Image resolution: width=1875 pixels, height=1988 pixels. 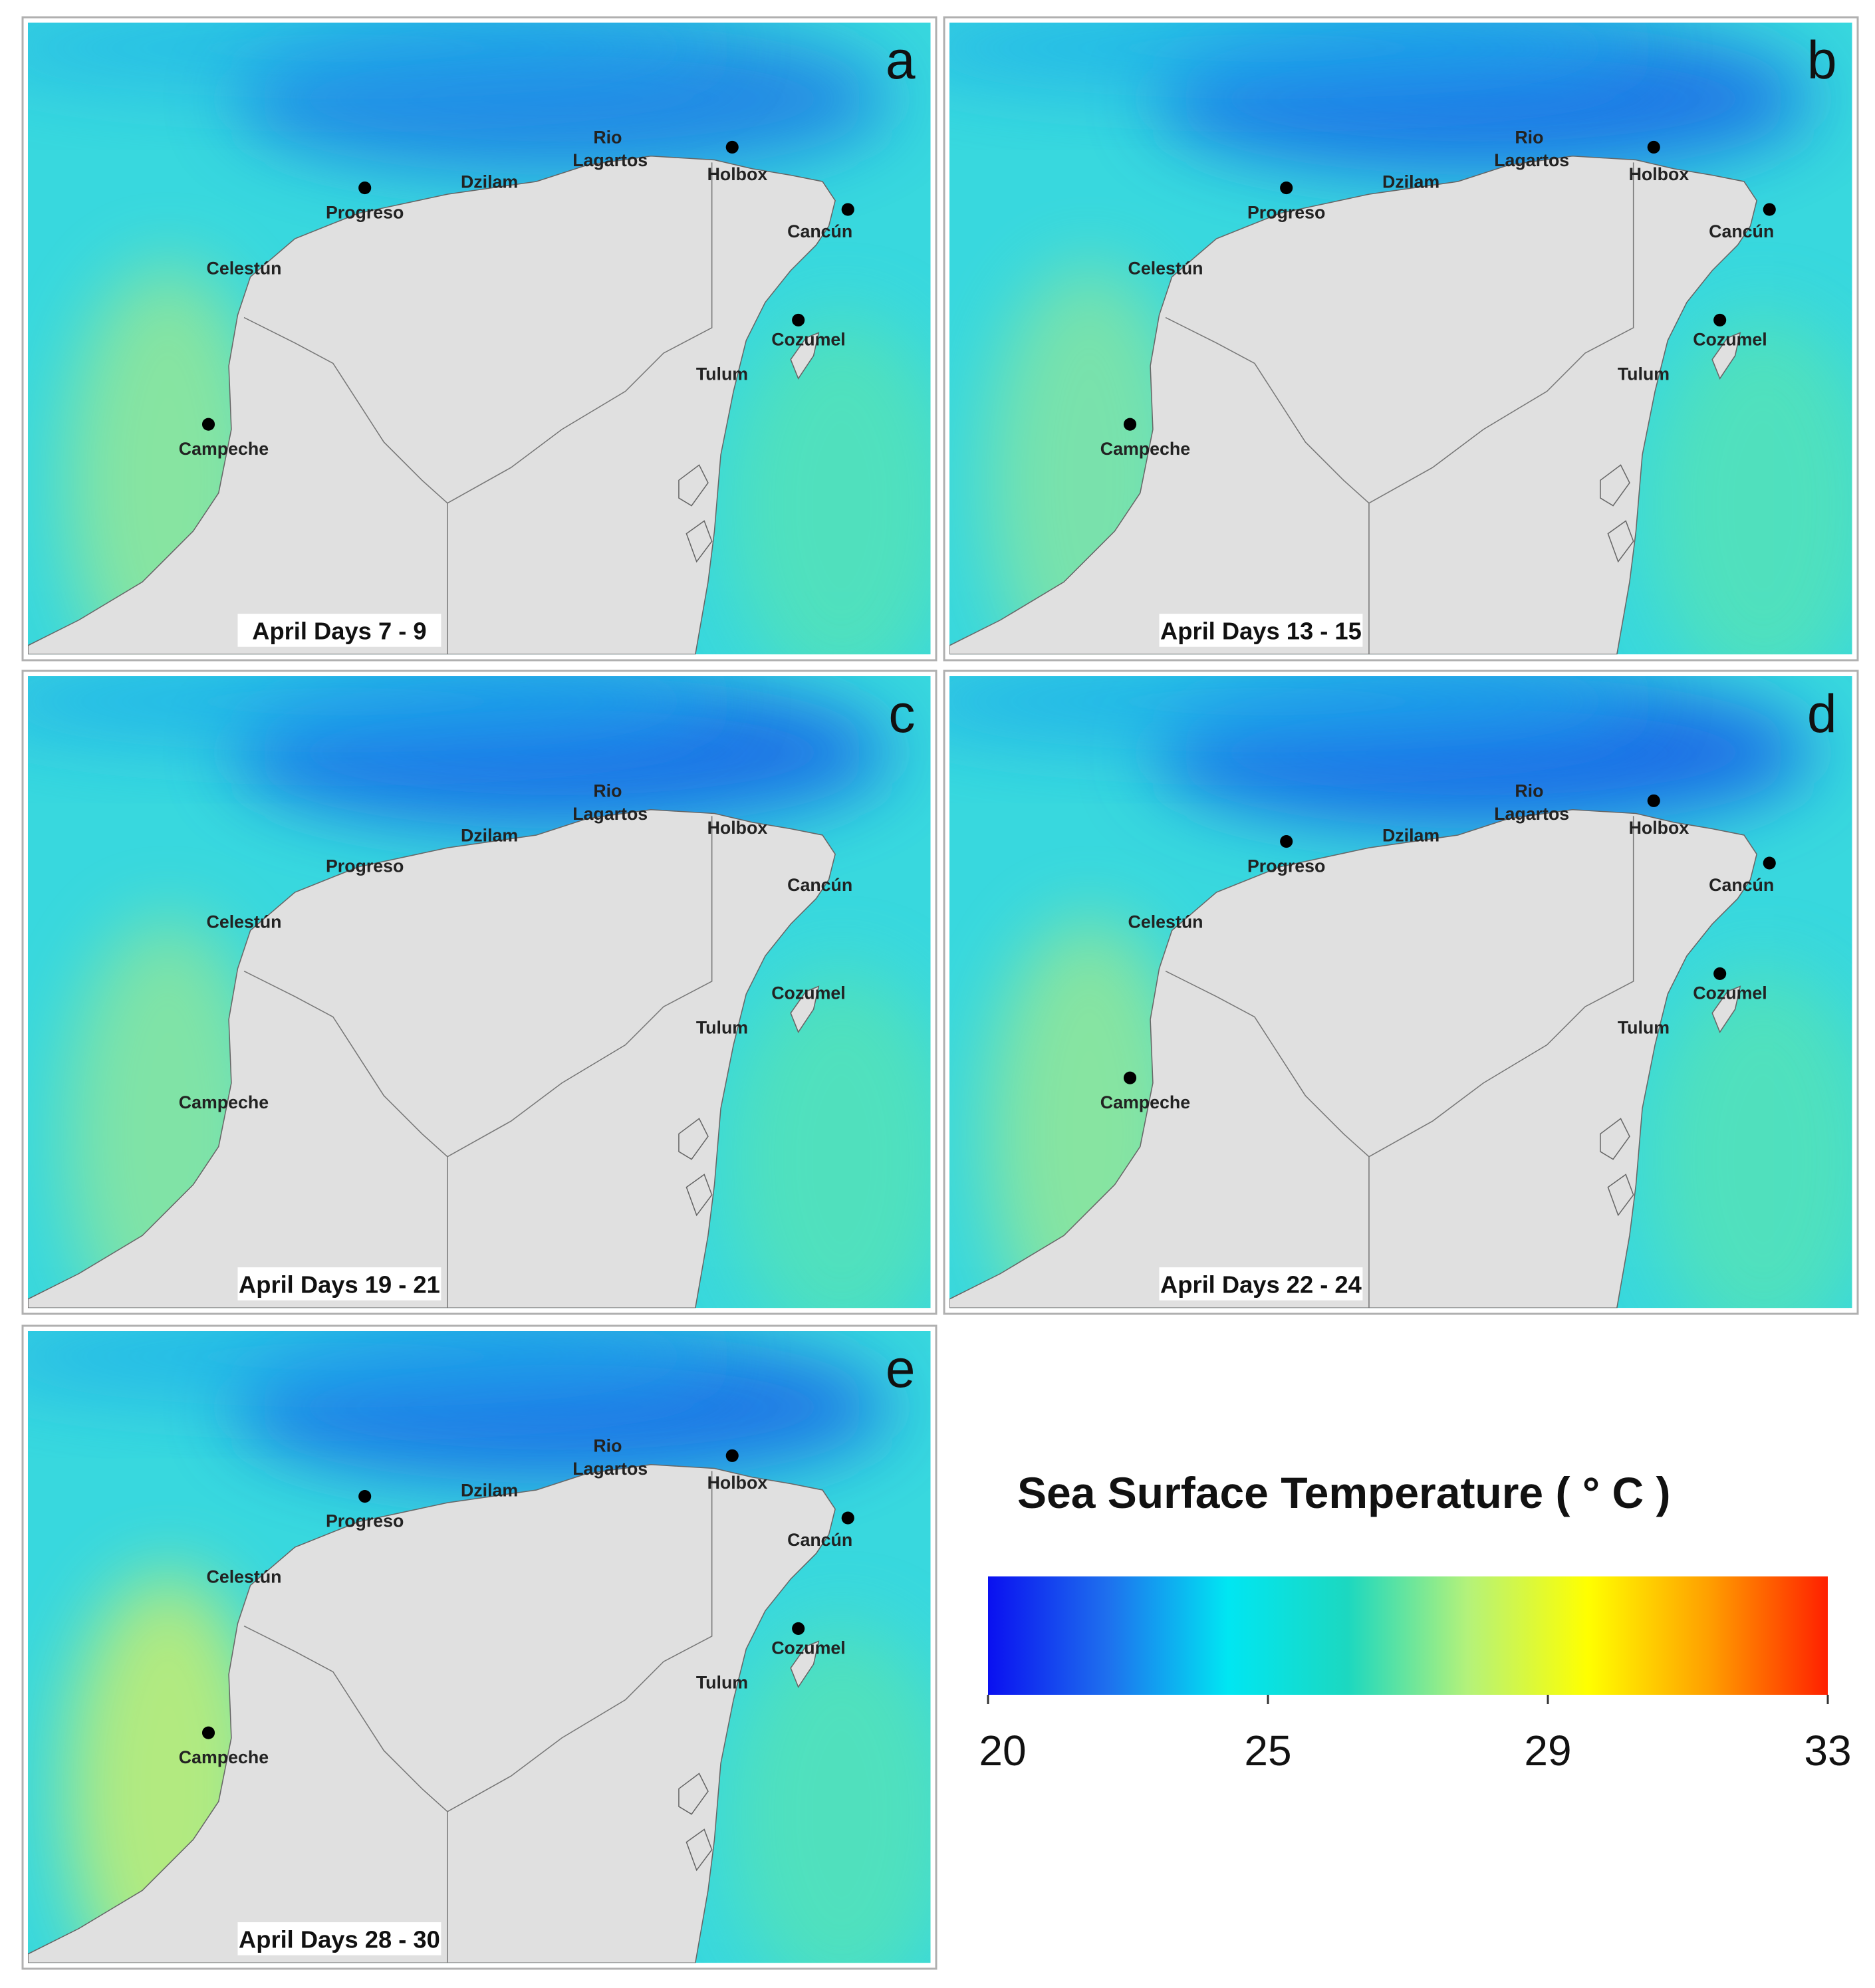 I want to click on colorbar-tick-label: 25, so click(x=1267, y=1751).